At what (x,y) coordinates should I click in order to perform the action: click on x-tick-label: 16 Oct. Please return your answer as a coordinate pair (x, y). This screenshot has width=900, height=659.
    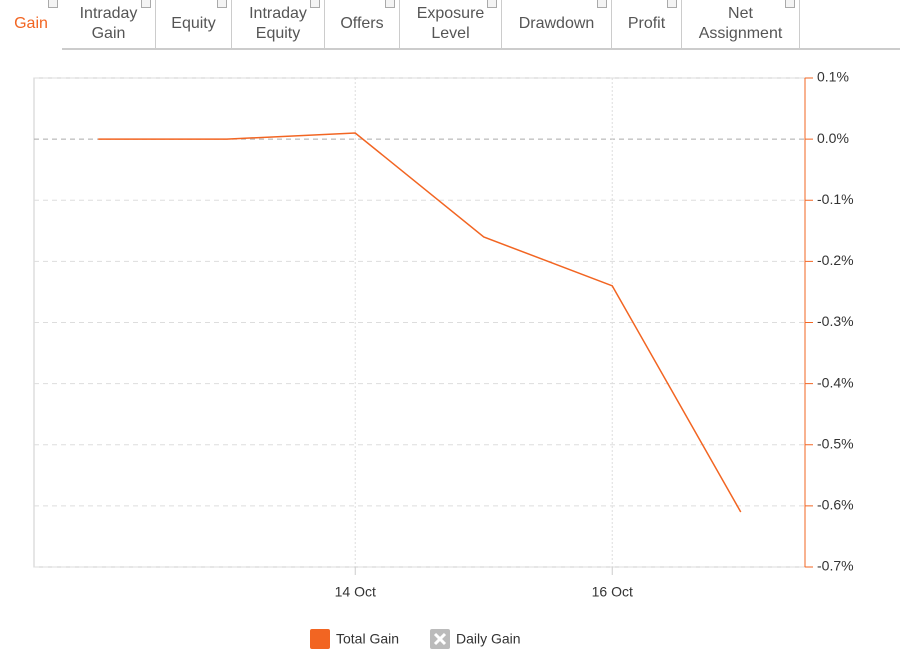
    Looking at the image, I should click on (612, 592).